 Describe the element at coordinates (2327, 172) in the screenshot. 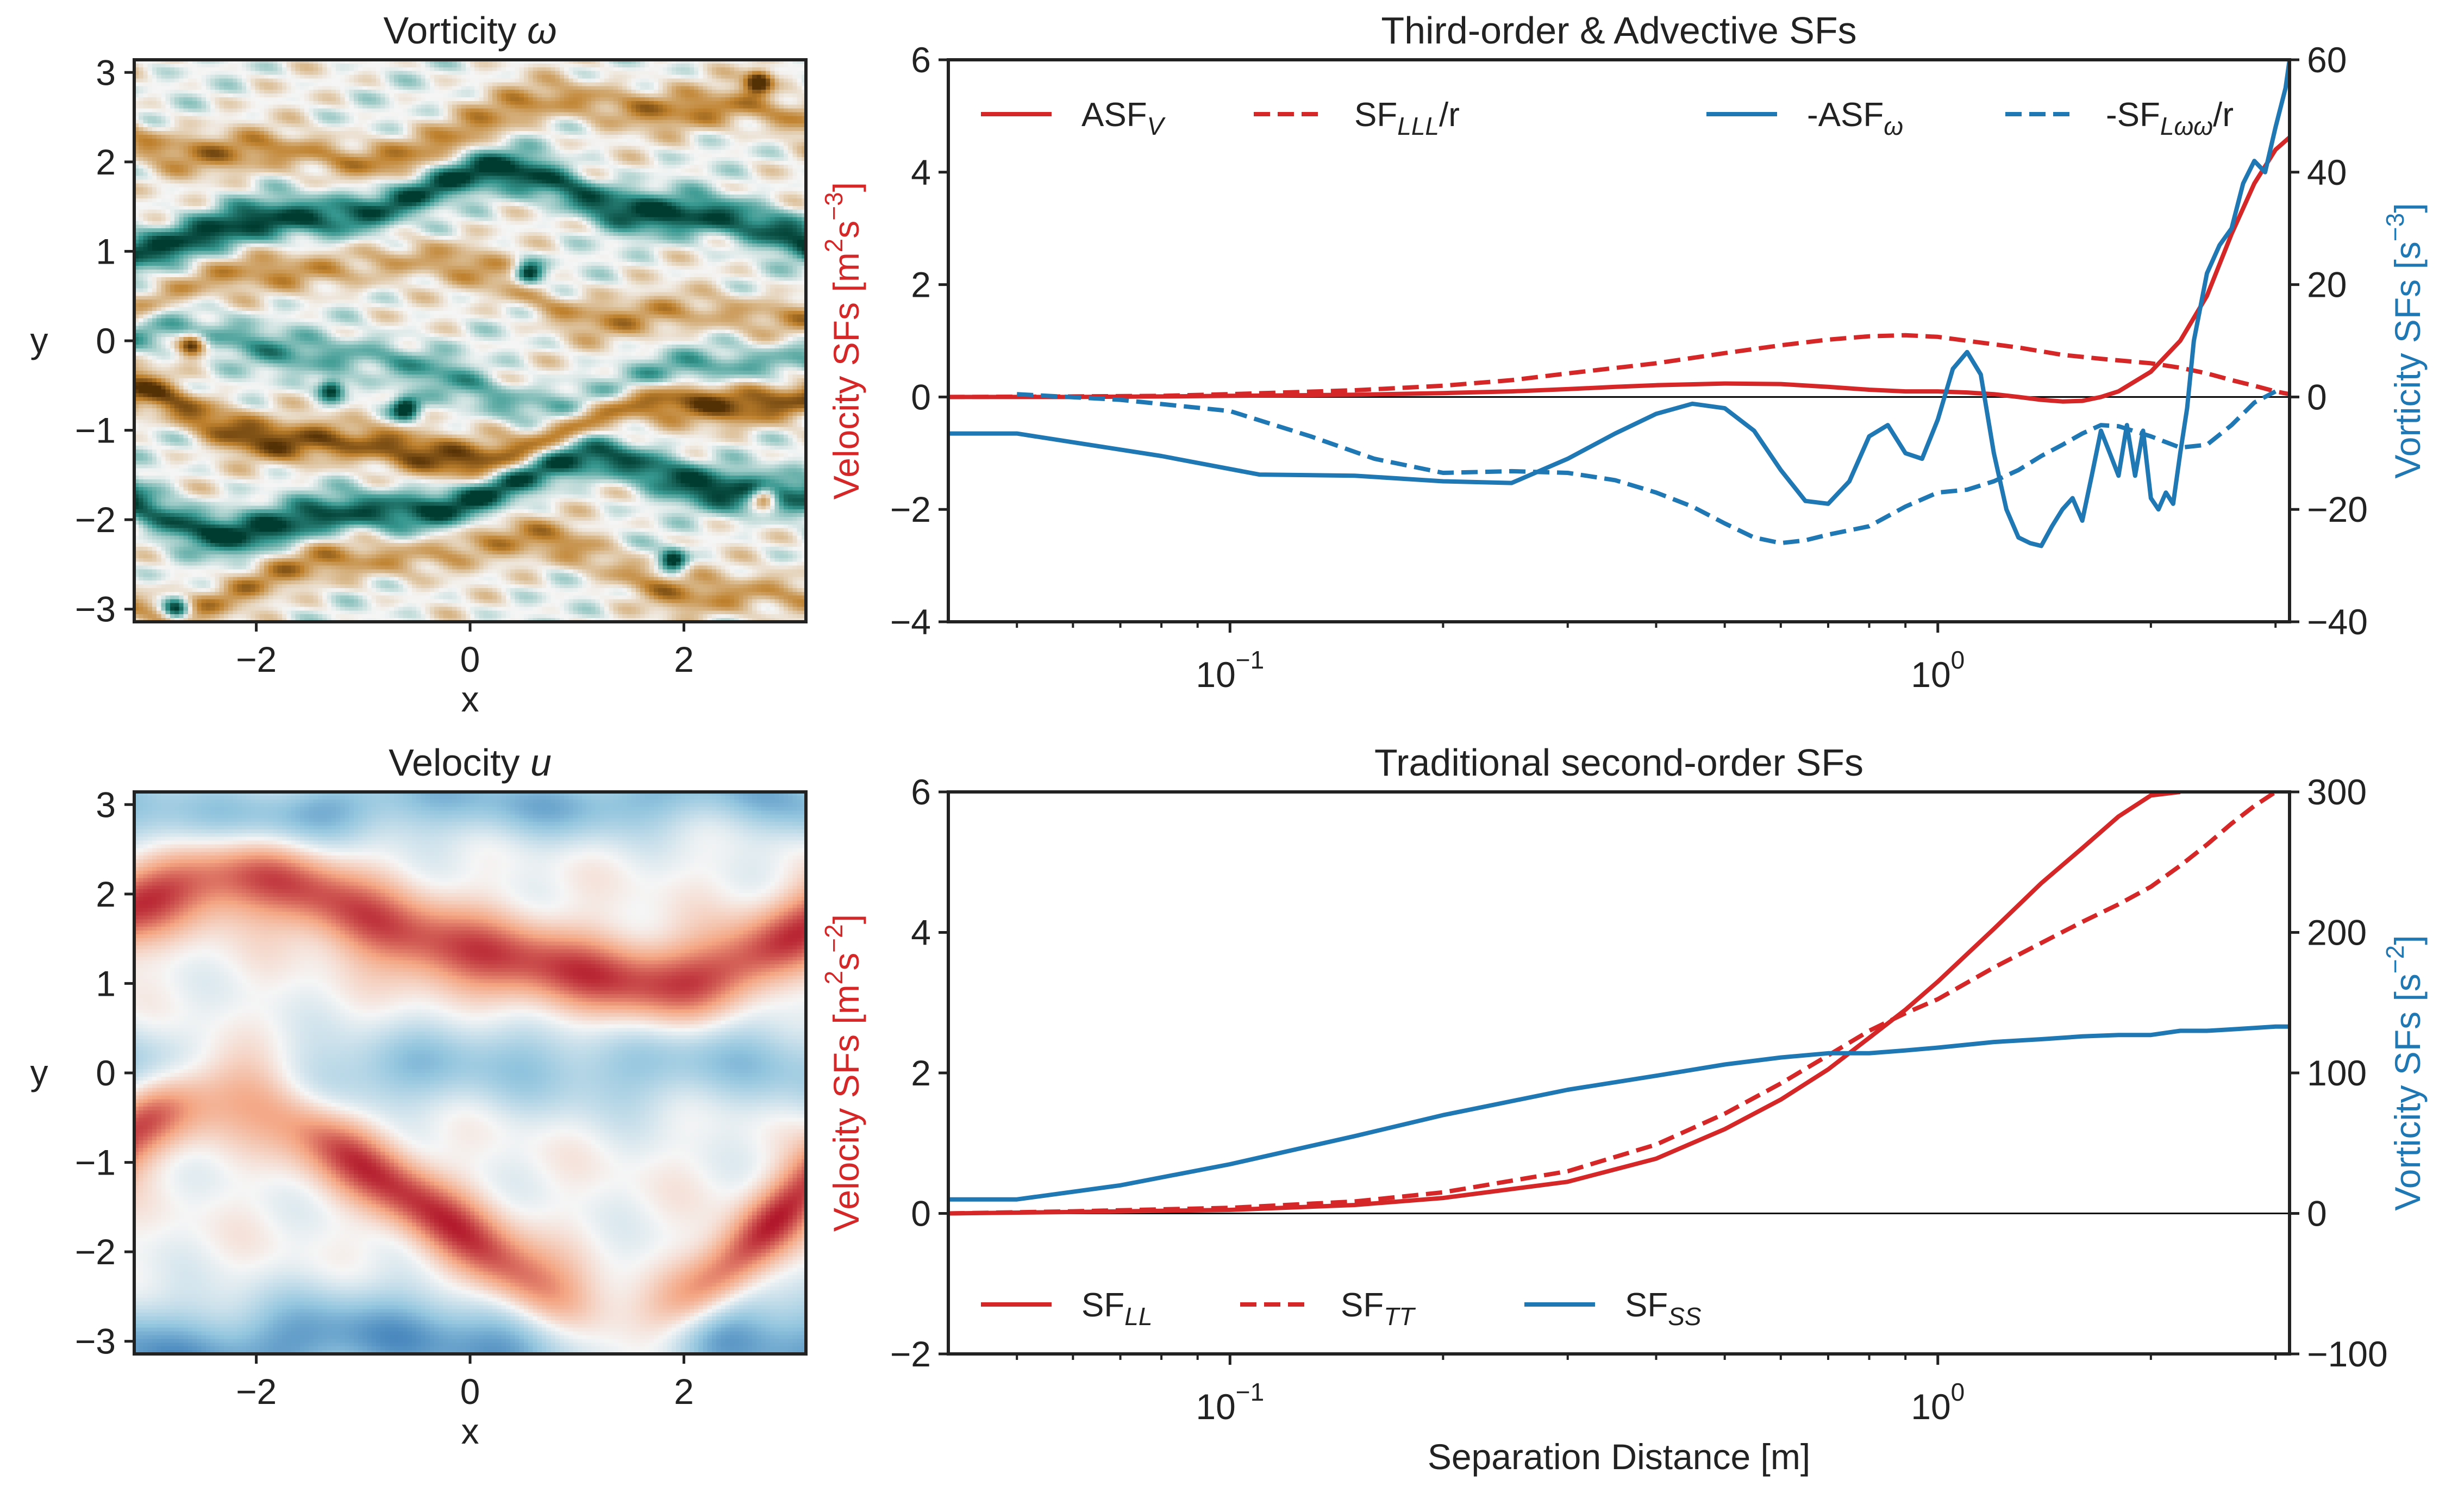

I see `y-right-tick-label: 40` at that location.